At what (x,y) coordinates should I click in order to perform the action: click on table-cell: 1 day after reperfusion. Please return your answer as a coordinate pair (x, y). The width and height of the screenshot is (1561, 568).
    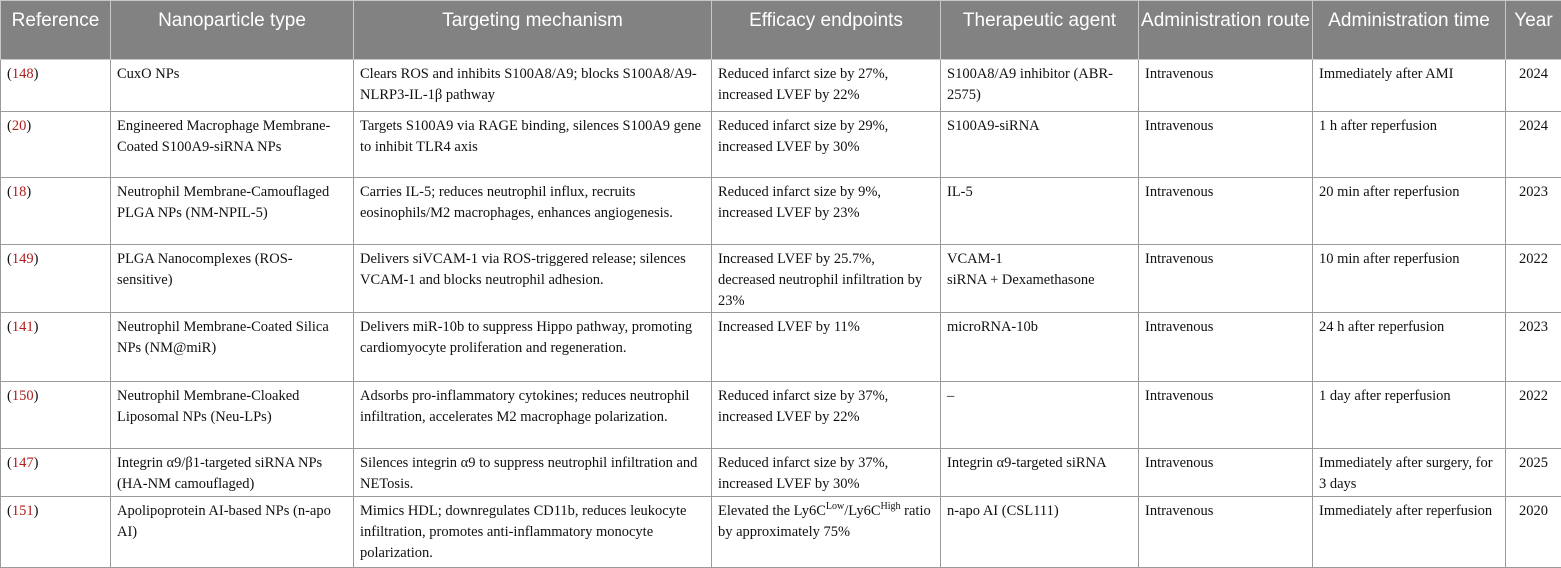
    Looking at the image, I should click on (1409, 415).